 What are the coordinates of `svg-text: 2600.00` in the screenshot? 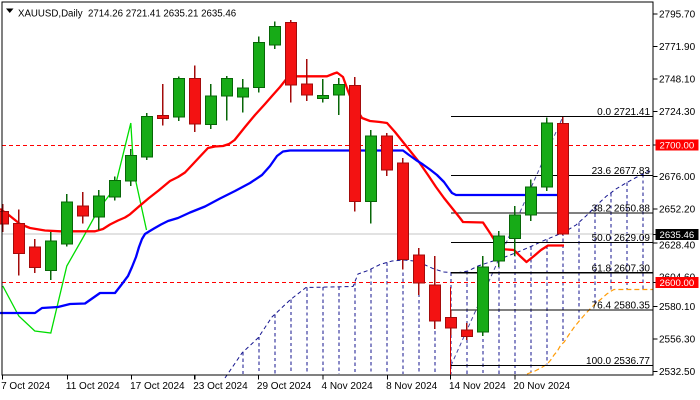 It's located at (677, 283).